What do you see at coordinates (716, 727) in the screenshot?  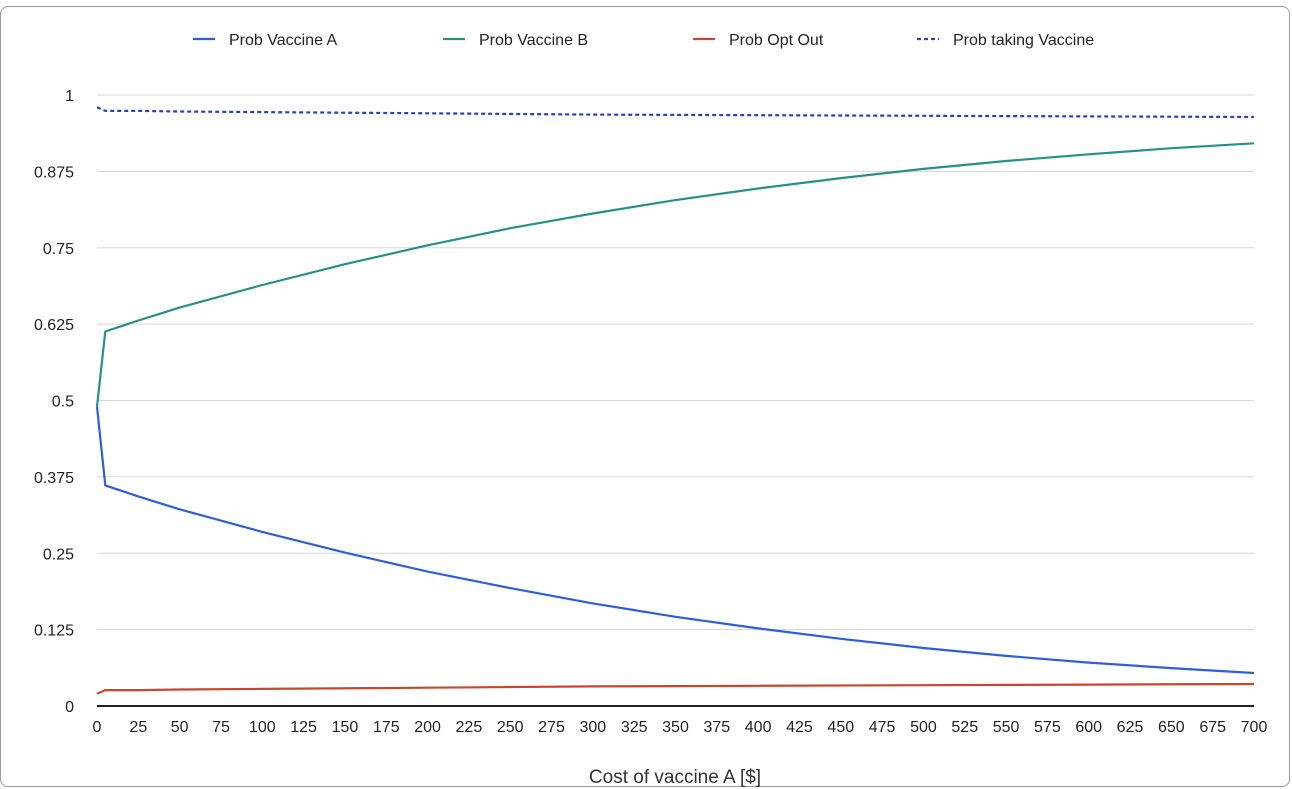 I see `x-tick-label: 375` at bounding box center [716, 727].